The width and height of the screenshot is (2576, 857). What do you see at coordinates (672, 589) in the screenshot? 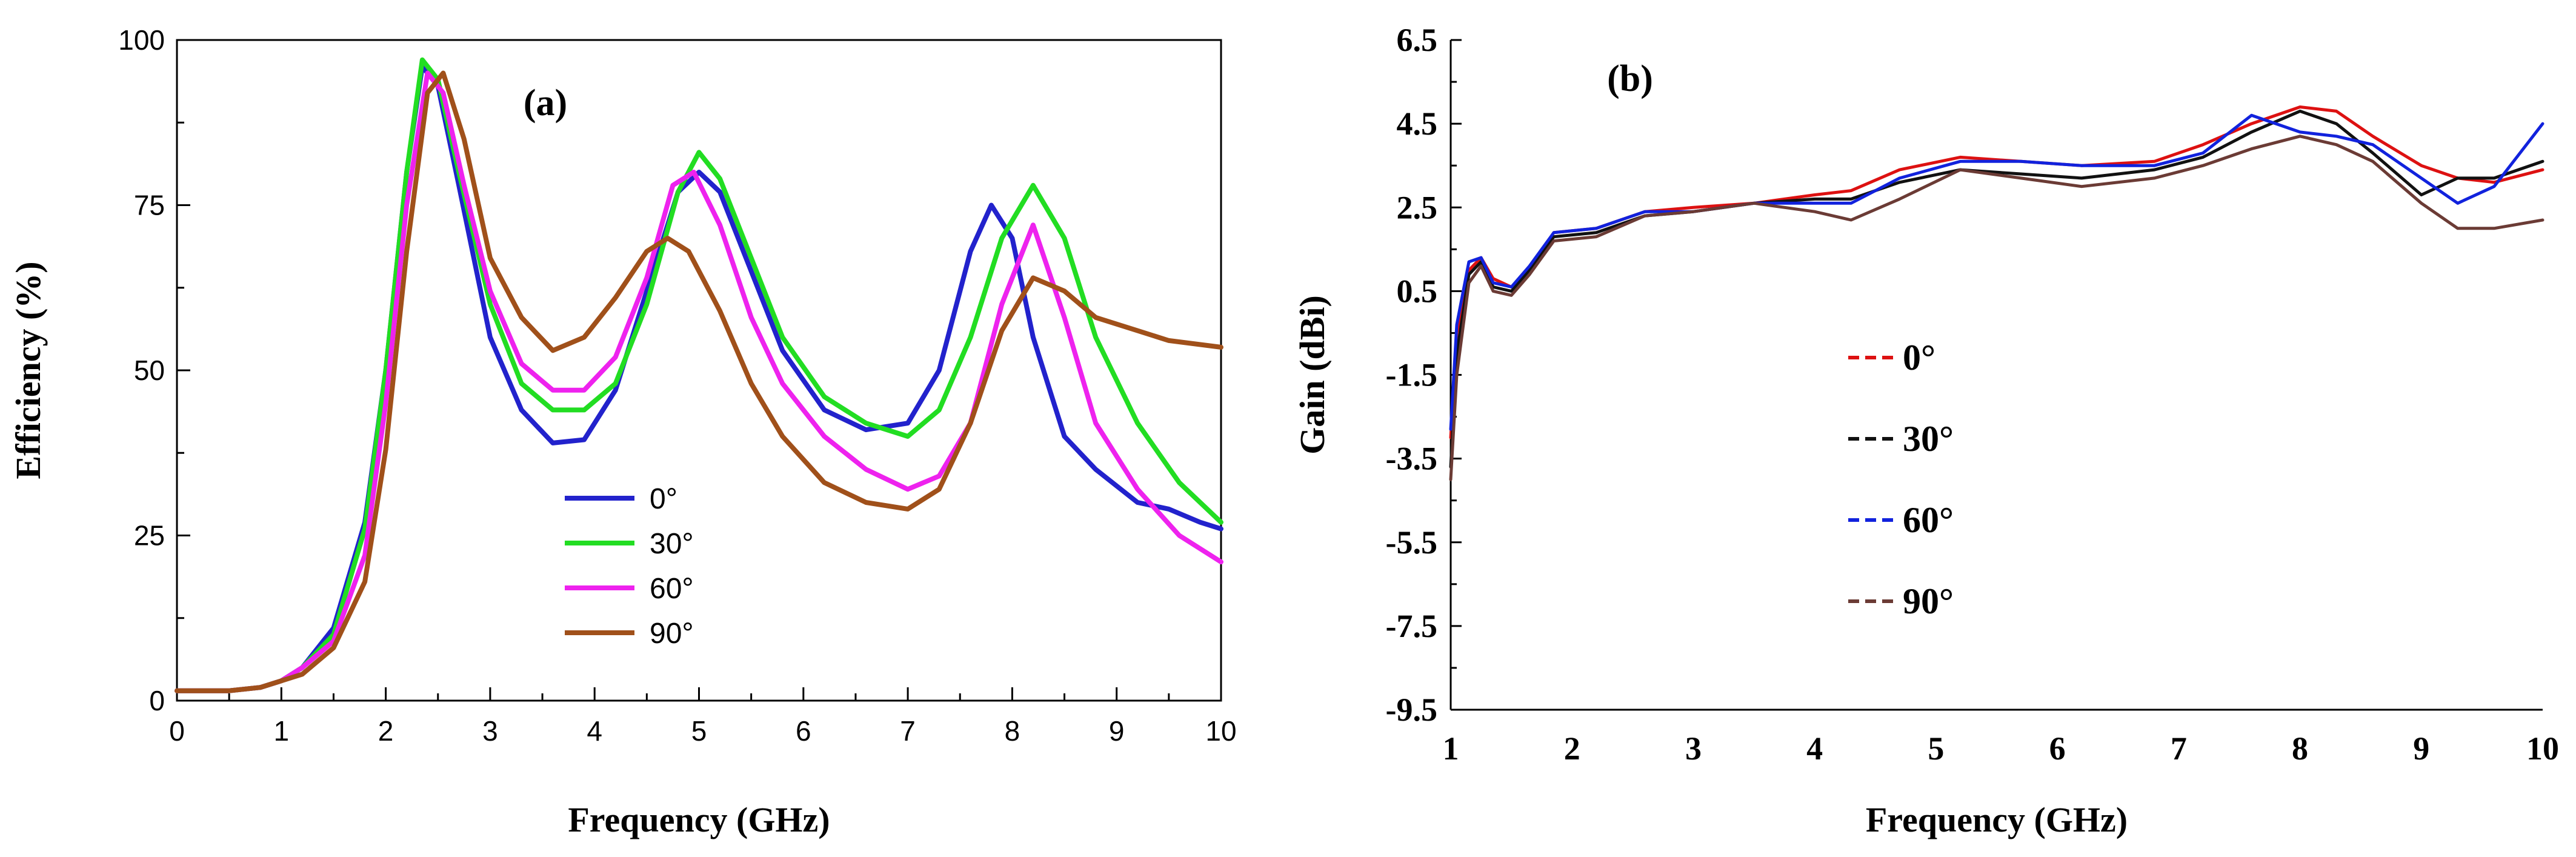
I see `legend-label-a: 60°` at bounding box center [672, 589].